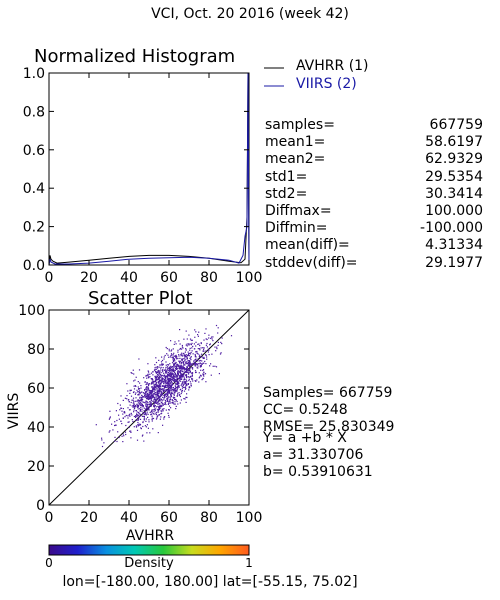  I want to click on histogram-ytick-label: 0.4, so click(34, 189).